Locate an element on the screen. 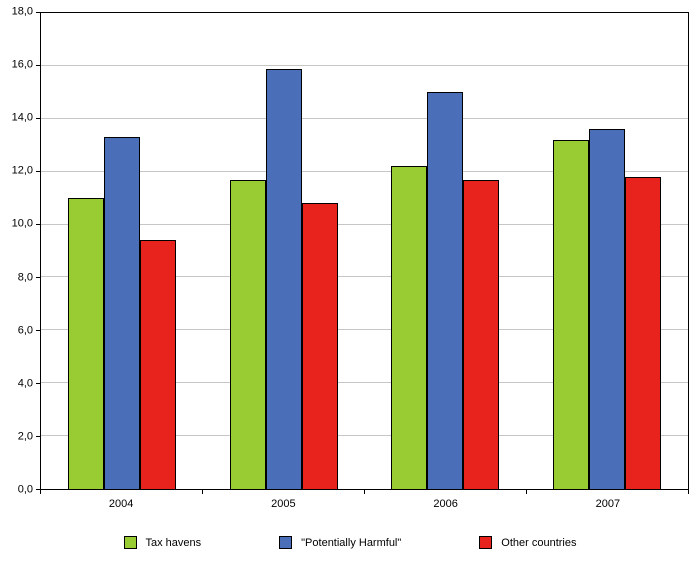  bar-potentially-harmful-2005 is located at coordinates (283, 278).